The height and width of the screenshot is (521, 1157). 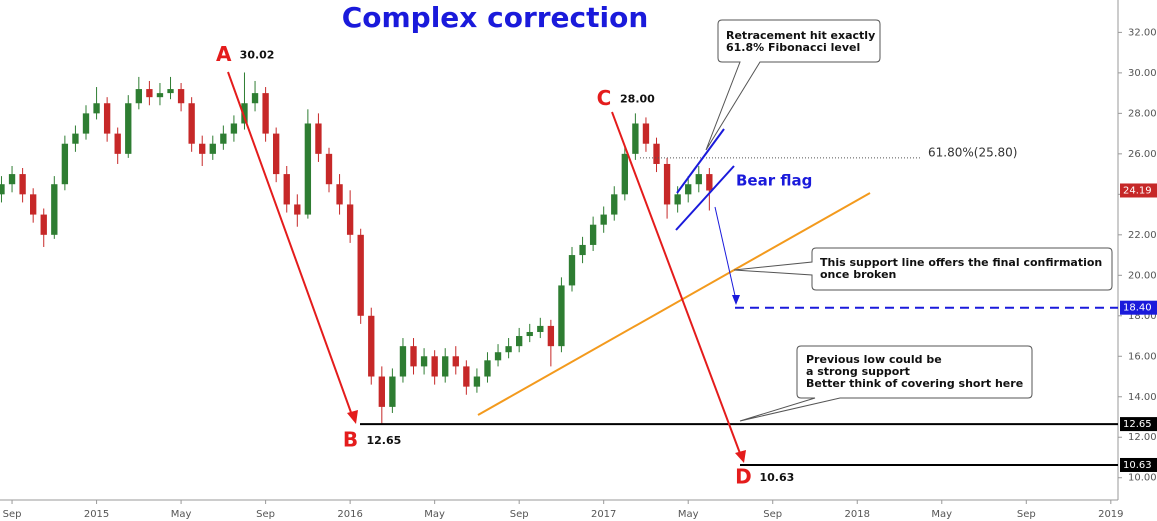 I want to click on support-line, so click(x=674, y=304).